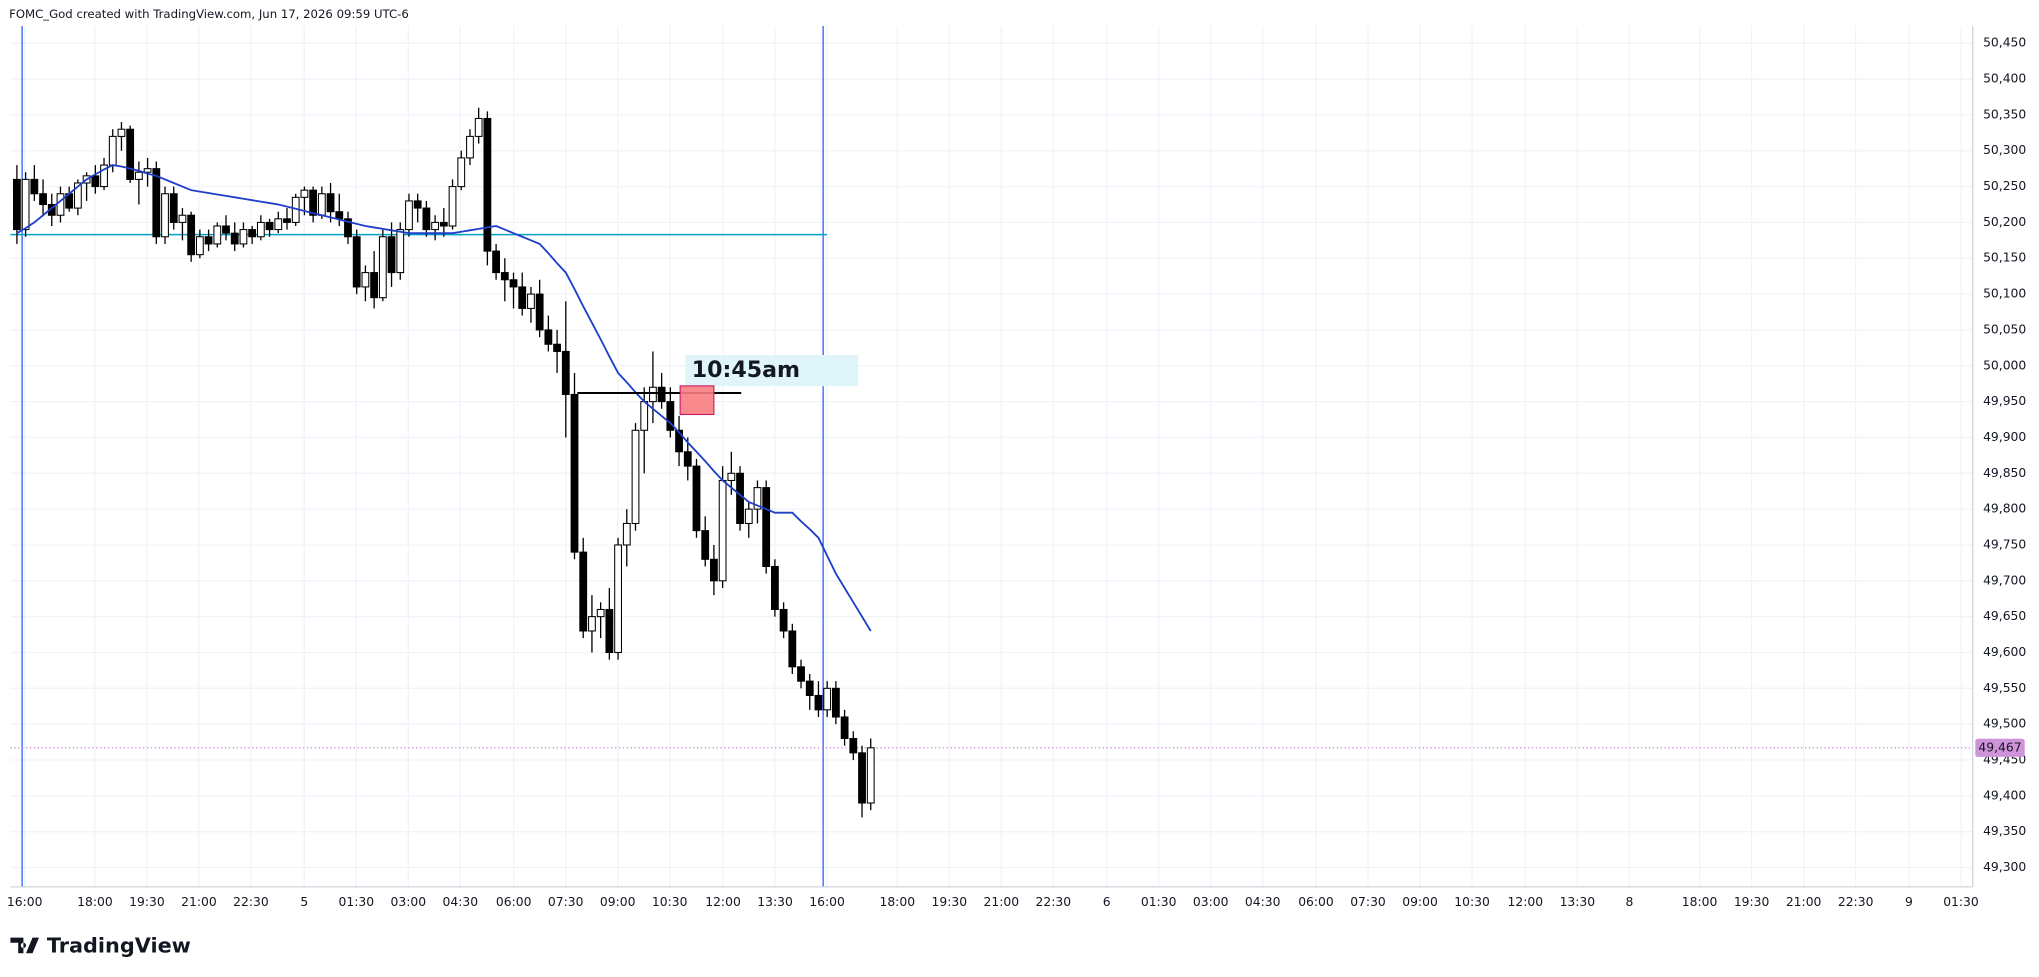 This screenshot has height=977, width=2039. What do you see at coordinates (2004, 652) in the screenshot?
I see `y-tick-label: 49,600` at bounding box center [2004, 652].